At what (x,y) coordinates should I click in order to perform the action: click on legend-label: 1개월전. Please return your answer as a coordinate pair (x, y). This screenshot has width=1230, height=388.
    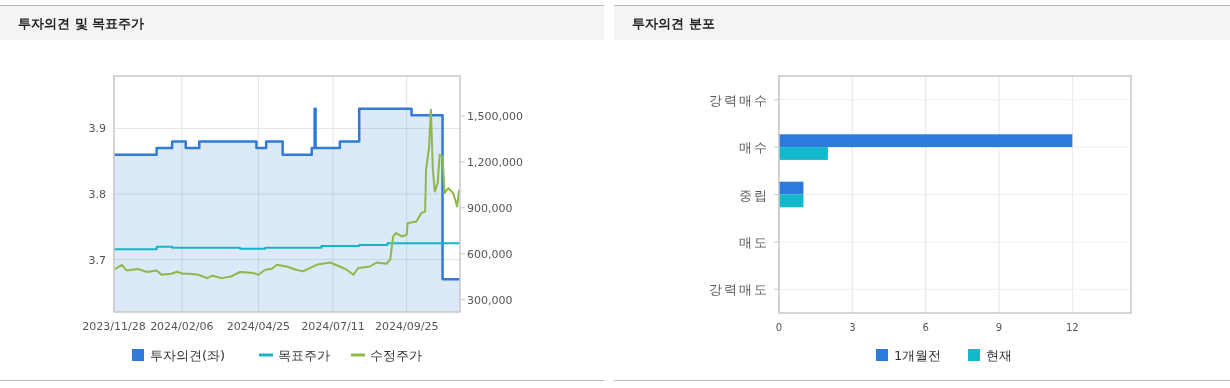
    Looking at the image, I should click on (918, 355).